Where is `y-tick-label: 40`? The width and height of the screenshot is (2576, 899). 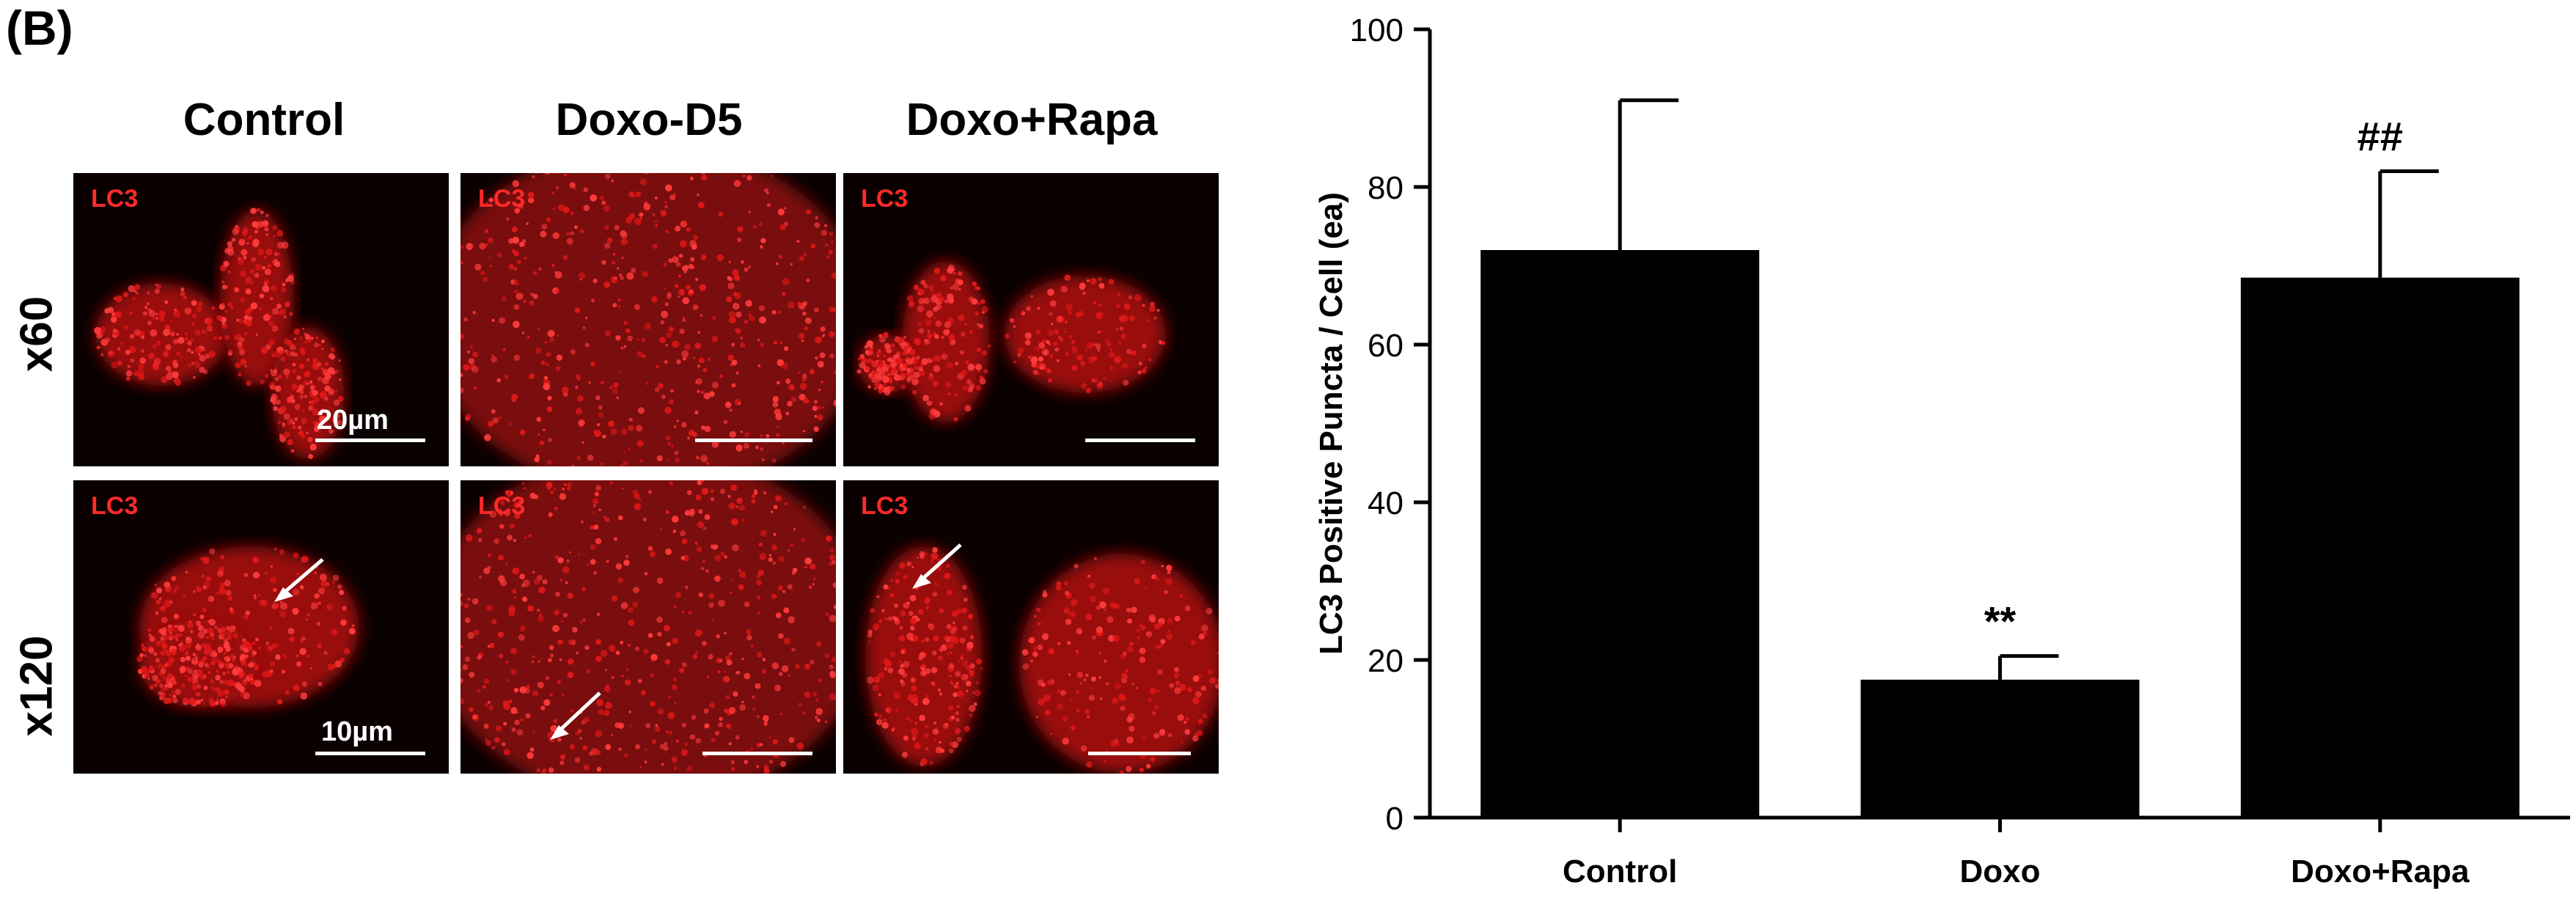 y-tick-label: 40 is located at coordinates (1385, 503).